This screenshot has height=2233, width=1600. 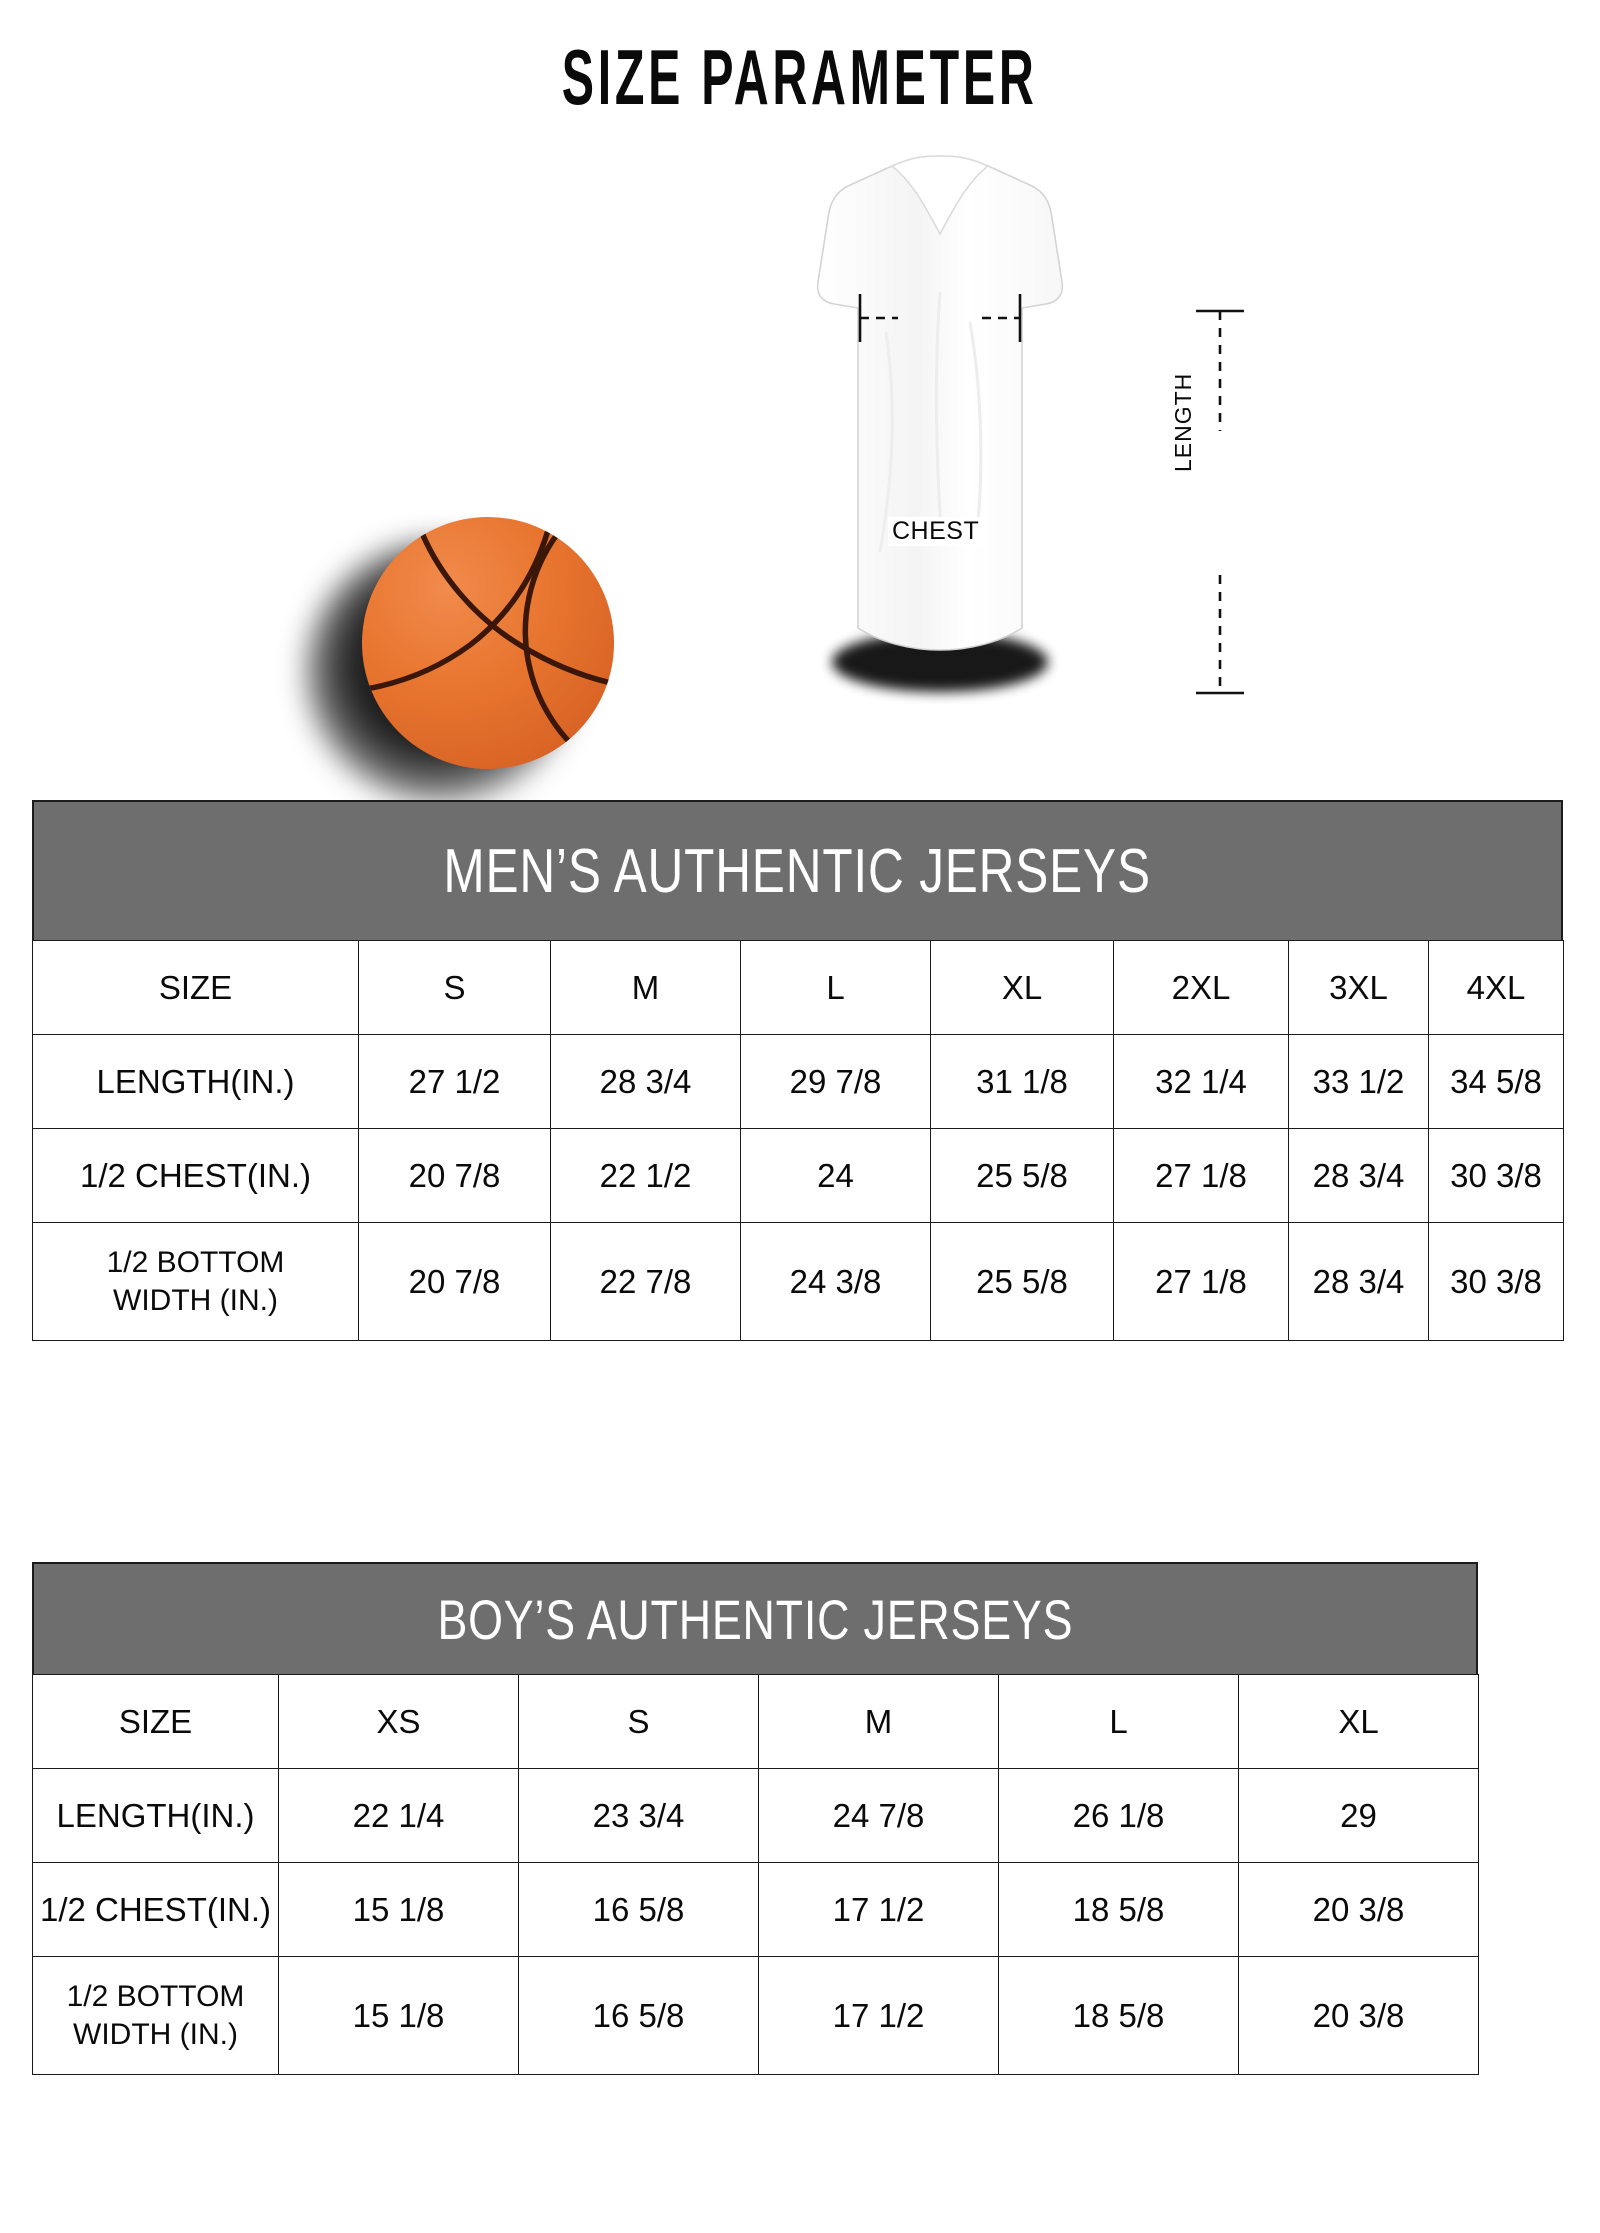 I want to click on cell-bottom-s: 20 7/8, so click(x=454, y=1281).